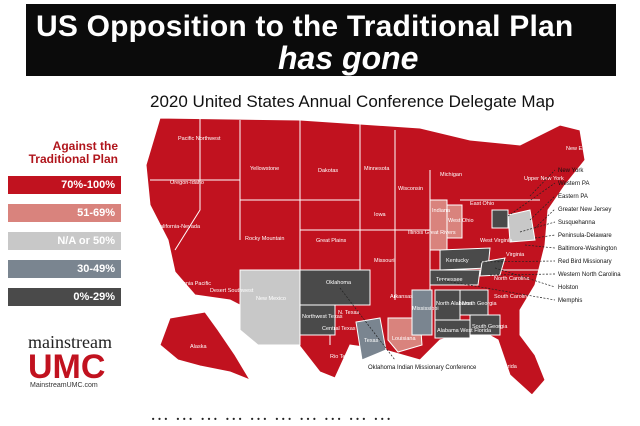 This screenshot has width=640, height=426. I want to click on callout-peninsula-delaware: Peninsula-Delaware, so click(585, 236).